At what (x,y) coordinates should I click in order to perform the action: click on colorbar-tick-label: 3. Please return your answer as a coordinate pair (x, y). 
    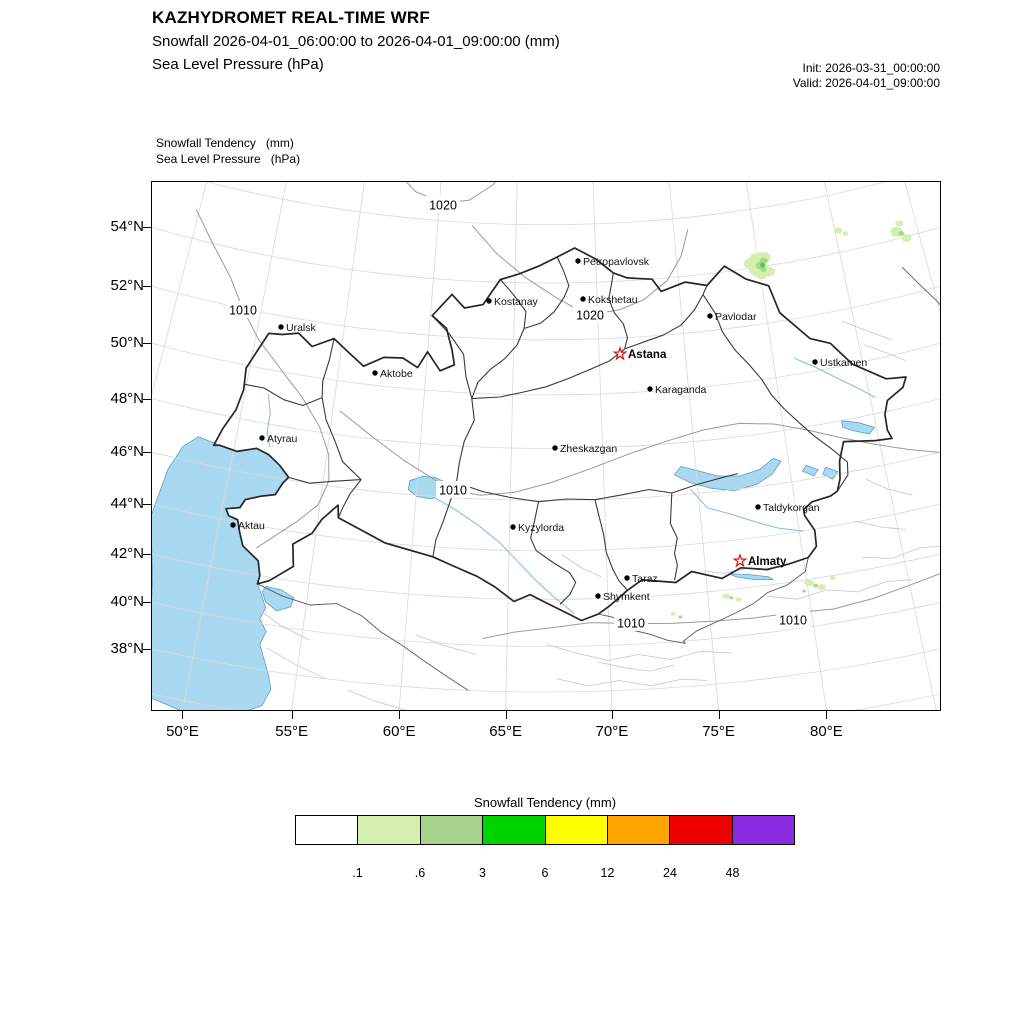
    Looking at the image, I should click on (482, 873).